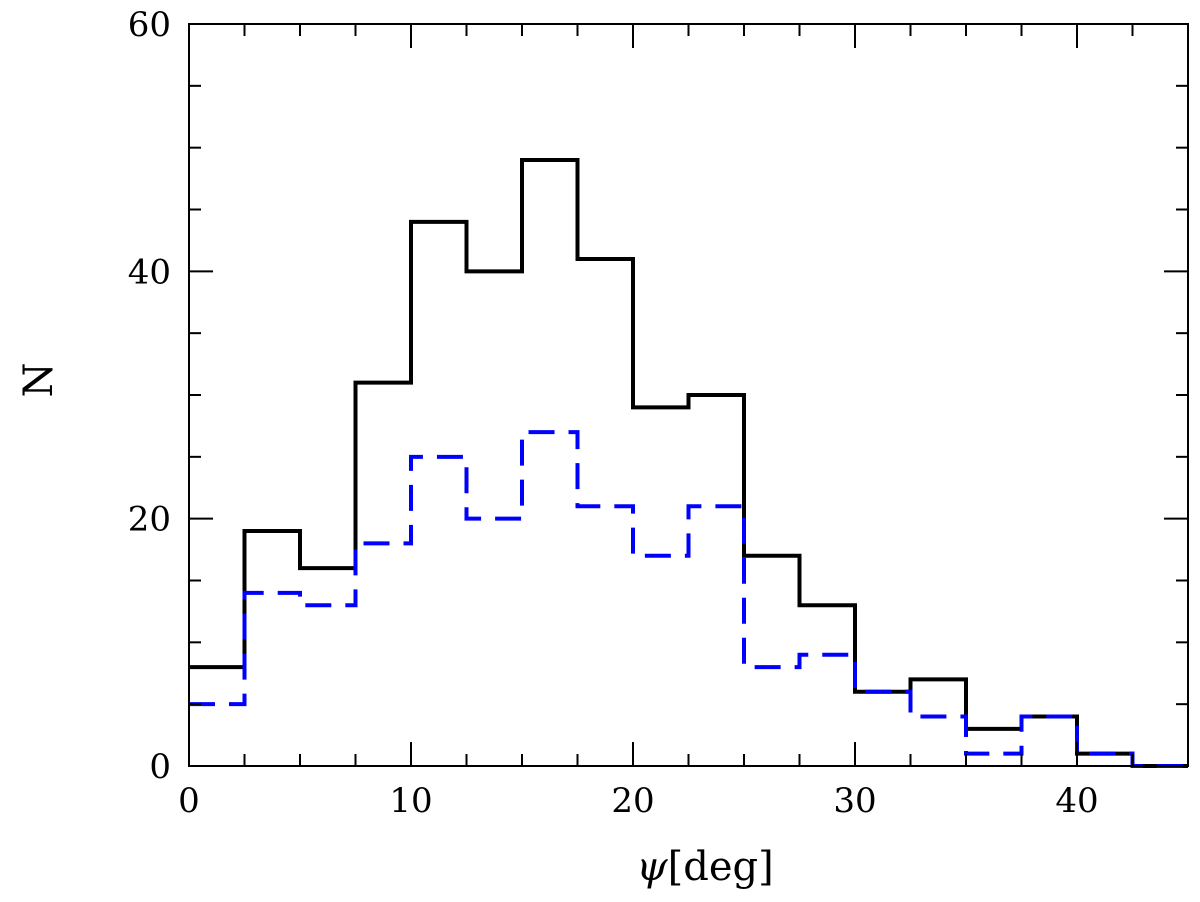 The width and height of the screenshot is (1200, 902). Describe the element at coordinates (652, 867) in the screenshot. I see `x-axis-label-symbol: ψ` at that location.